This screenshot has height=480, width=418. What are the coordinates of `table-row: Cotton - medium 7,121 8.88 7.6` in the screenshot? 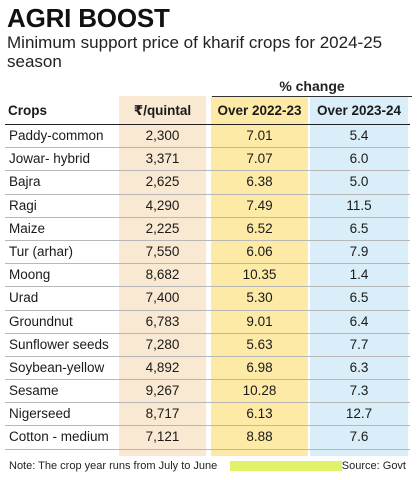 It's located at (207, 438).